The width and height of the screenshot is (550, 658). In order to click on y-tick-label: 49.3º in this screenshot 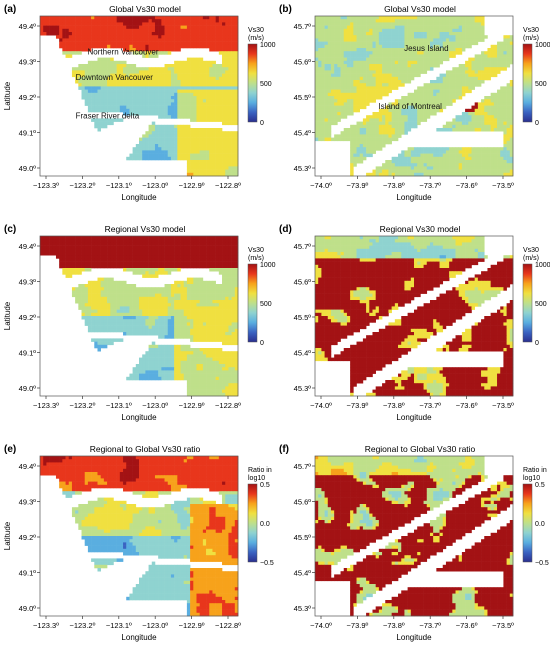, I will do `click(28, 502)`.